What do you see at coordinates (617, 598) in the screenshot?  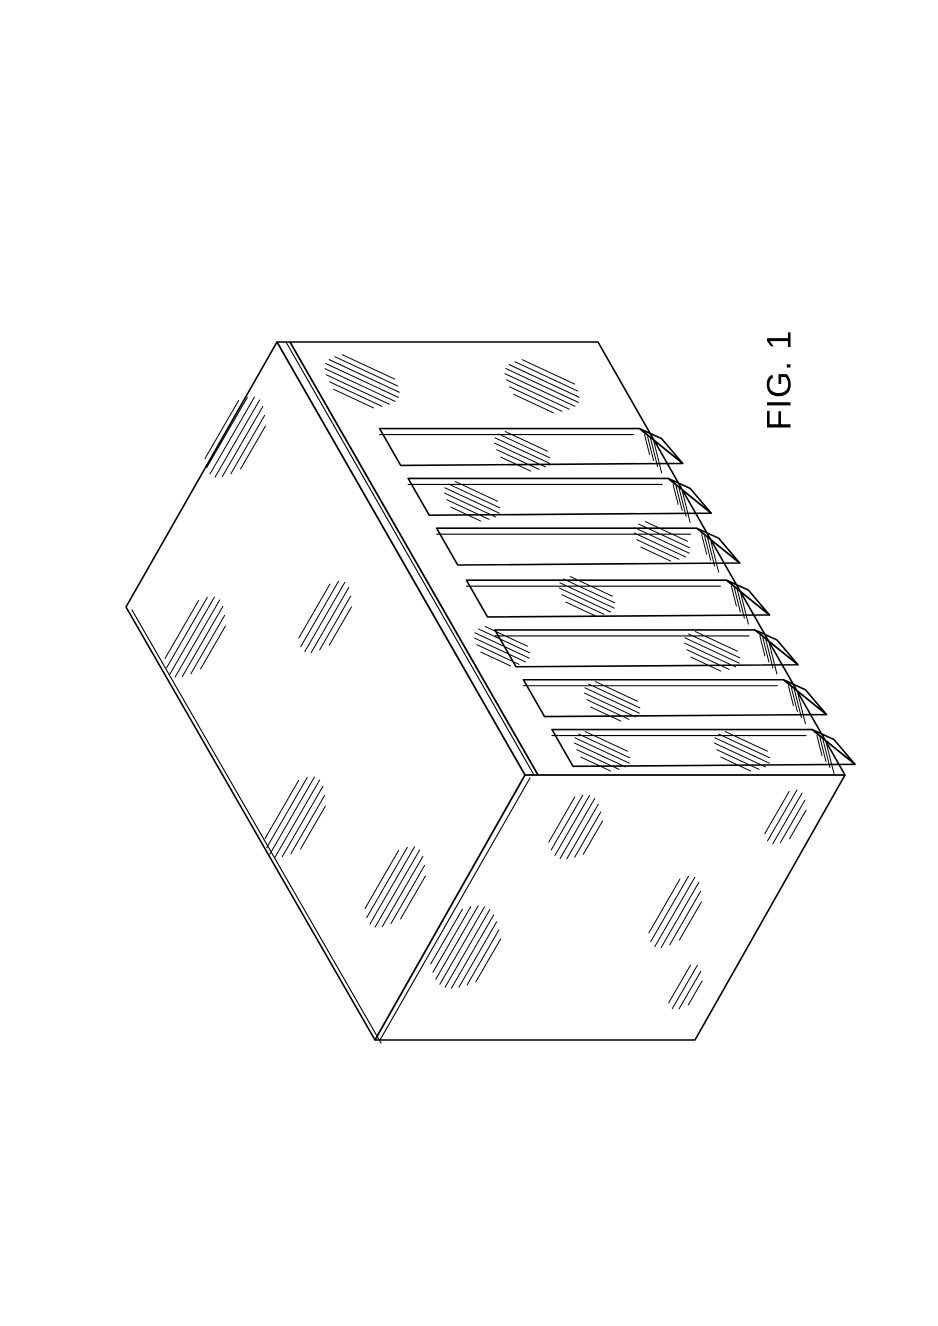 I see `pleats-group` at bounding box center [617, 598].